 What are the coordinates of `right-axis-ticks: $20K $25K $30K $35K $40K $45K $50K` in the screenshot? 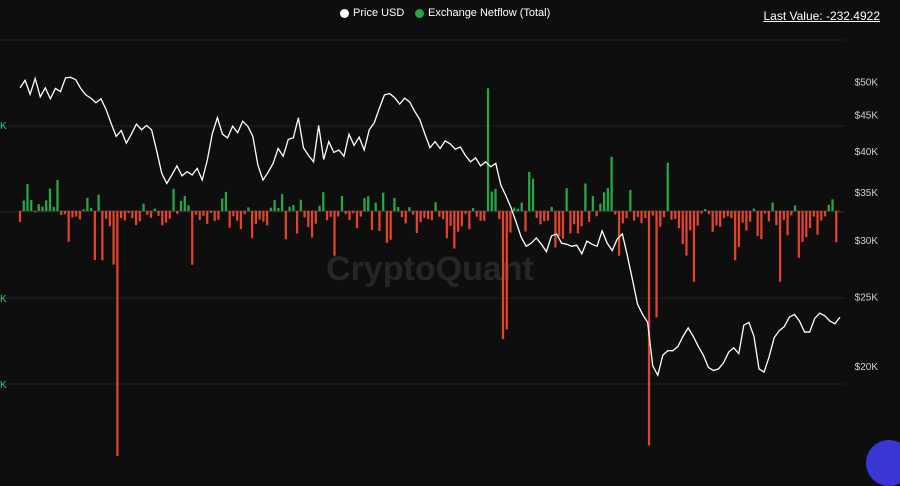 It's located at (867, 225).